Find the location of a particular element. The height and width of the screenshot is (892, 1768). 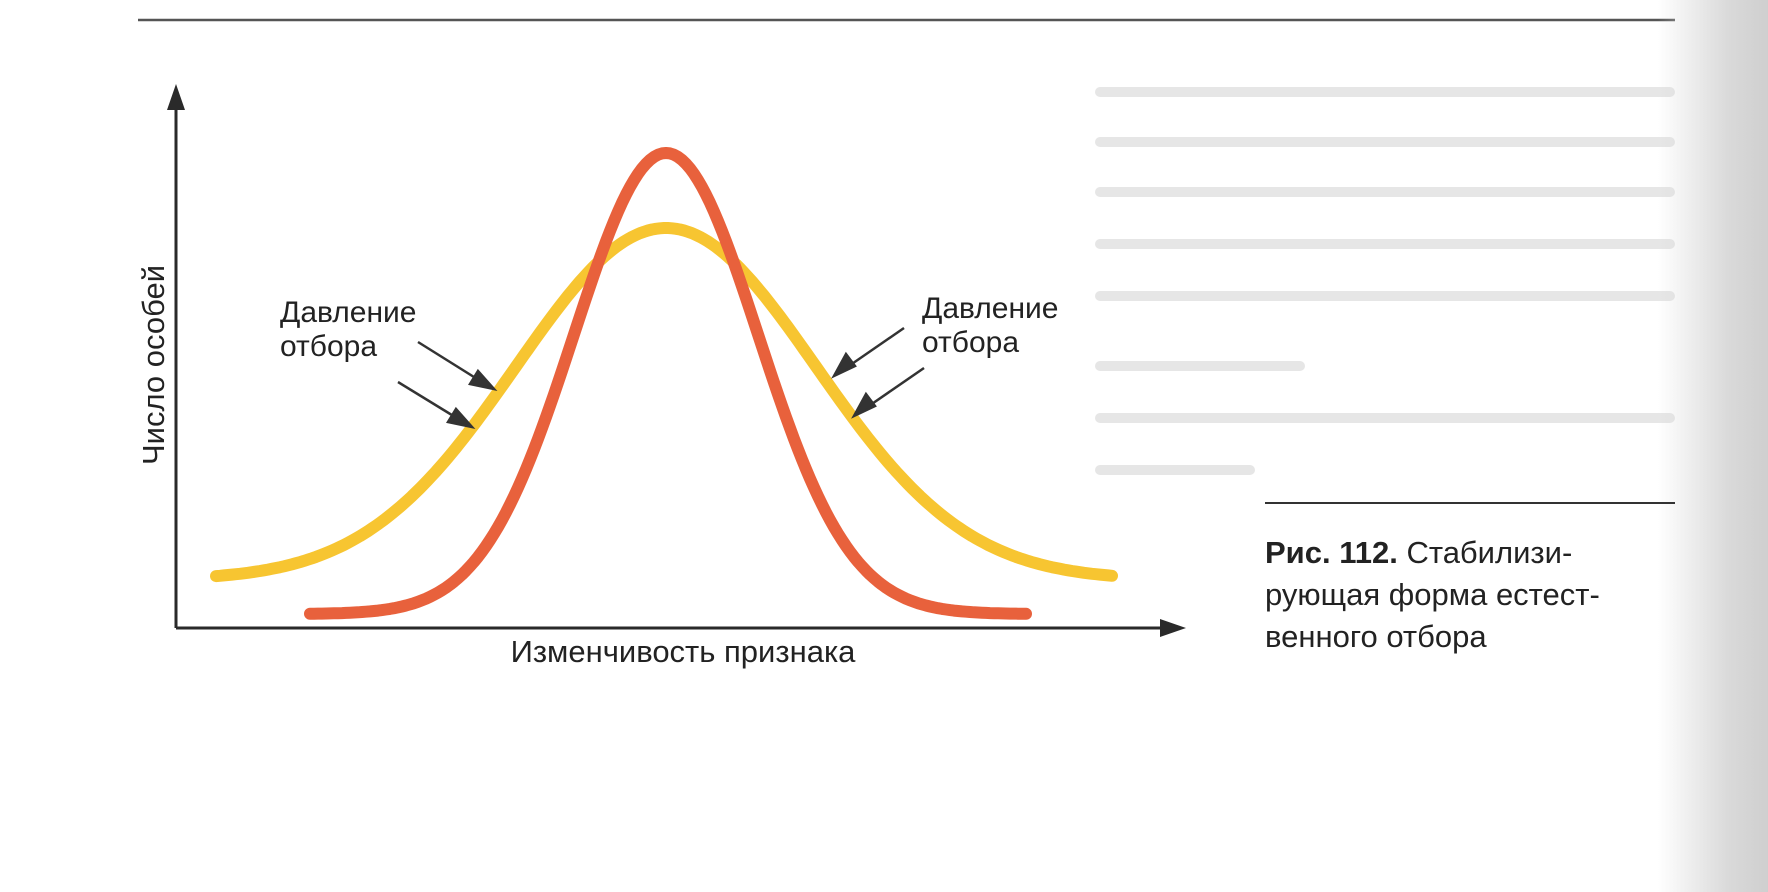

pressure-label-left-1: Давление is located at coordinates (348, 312).